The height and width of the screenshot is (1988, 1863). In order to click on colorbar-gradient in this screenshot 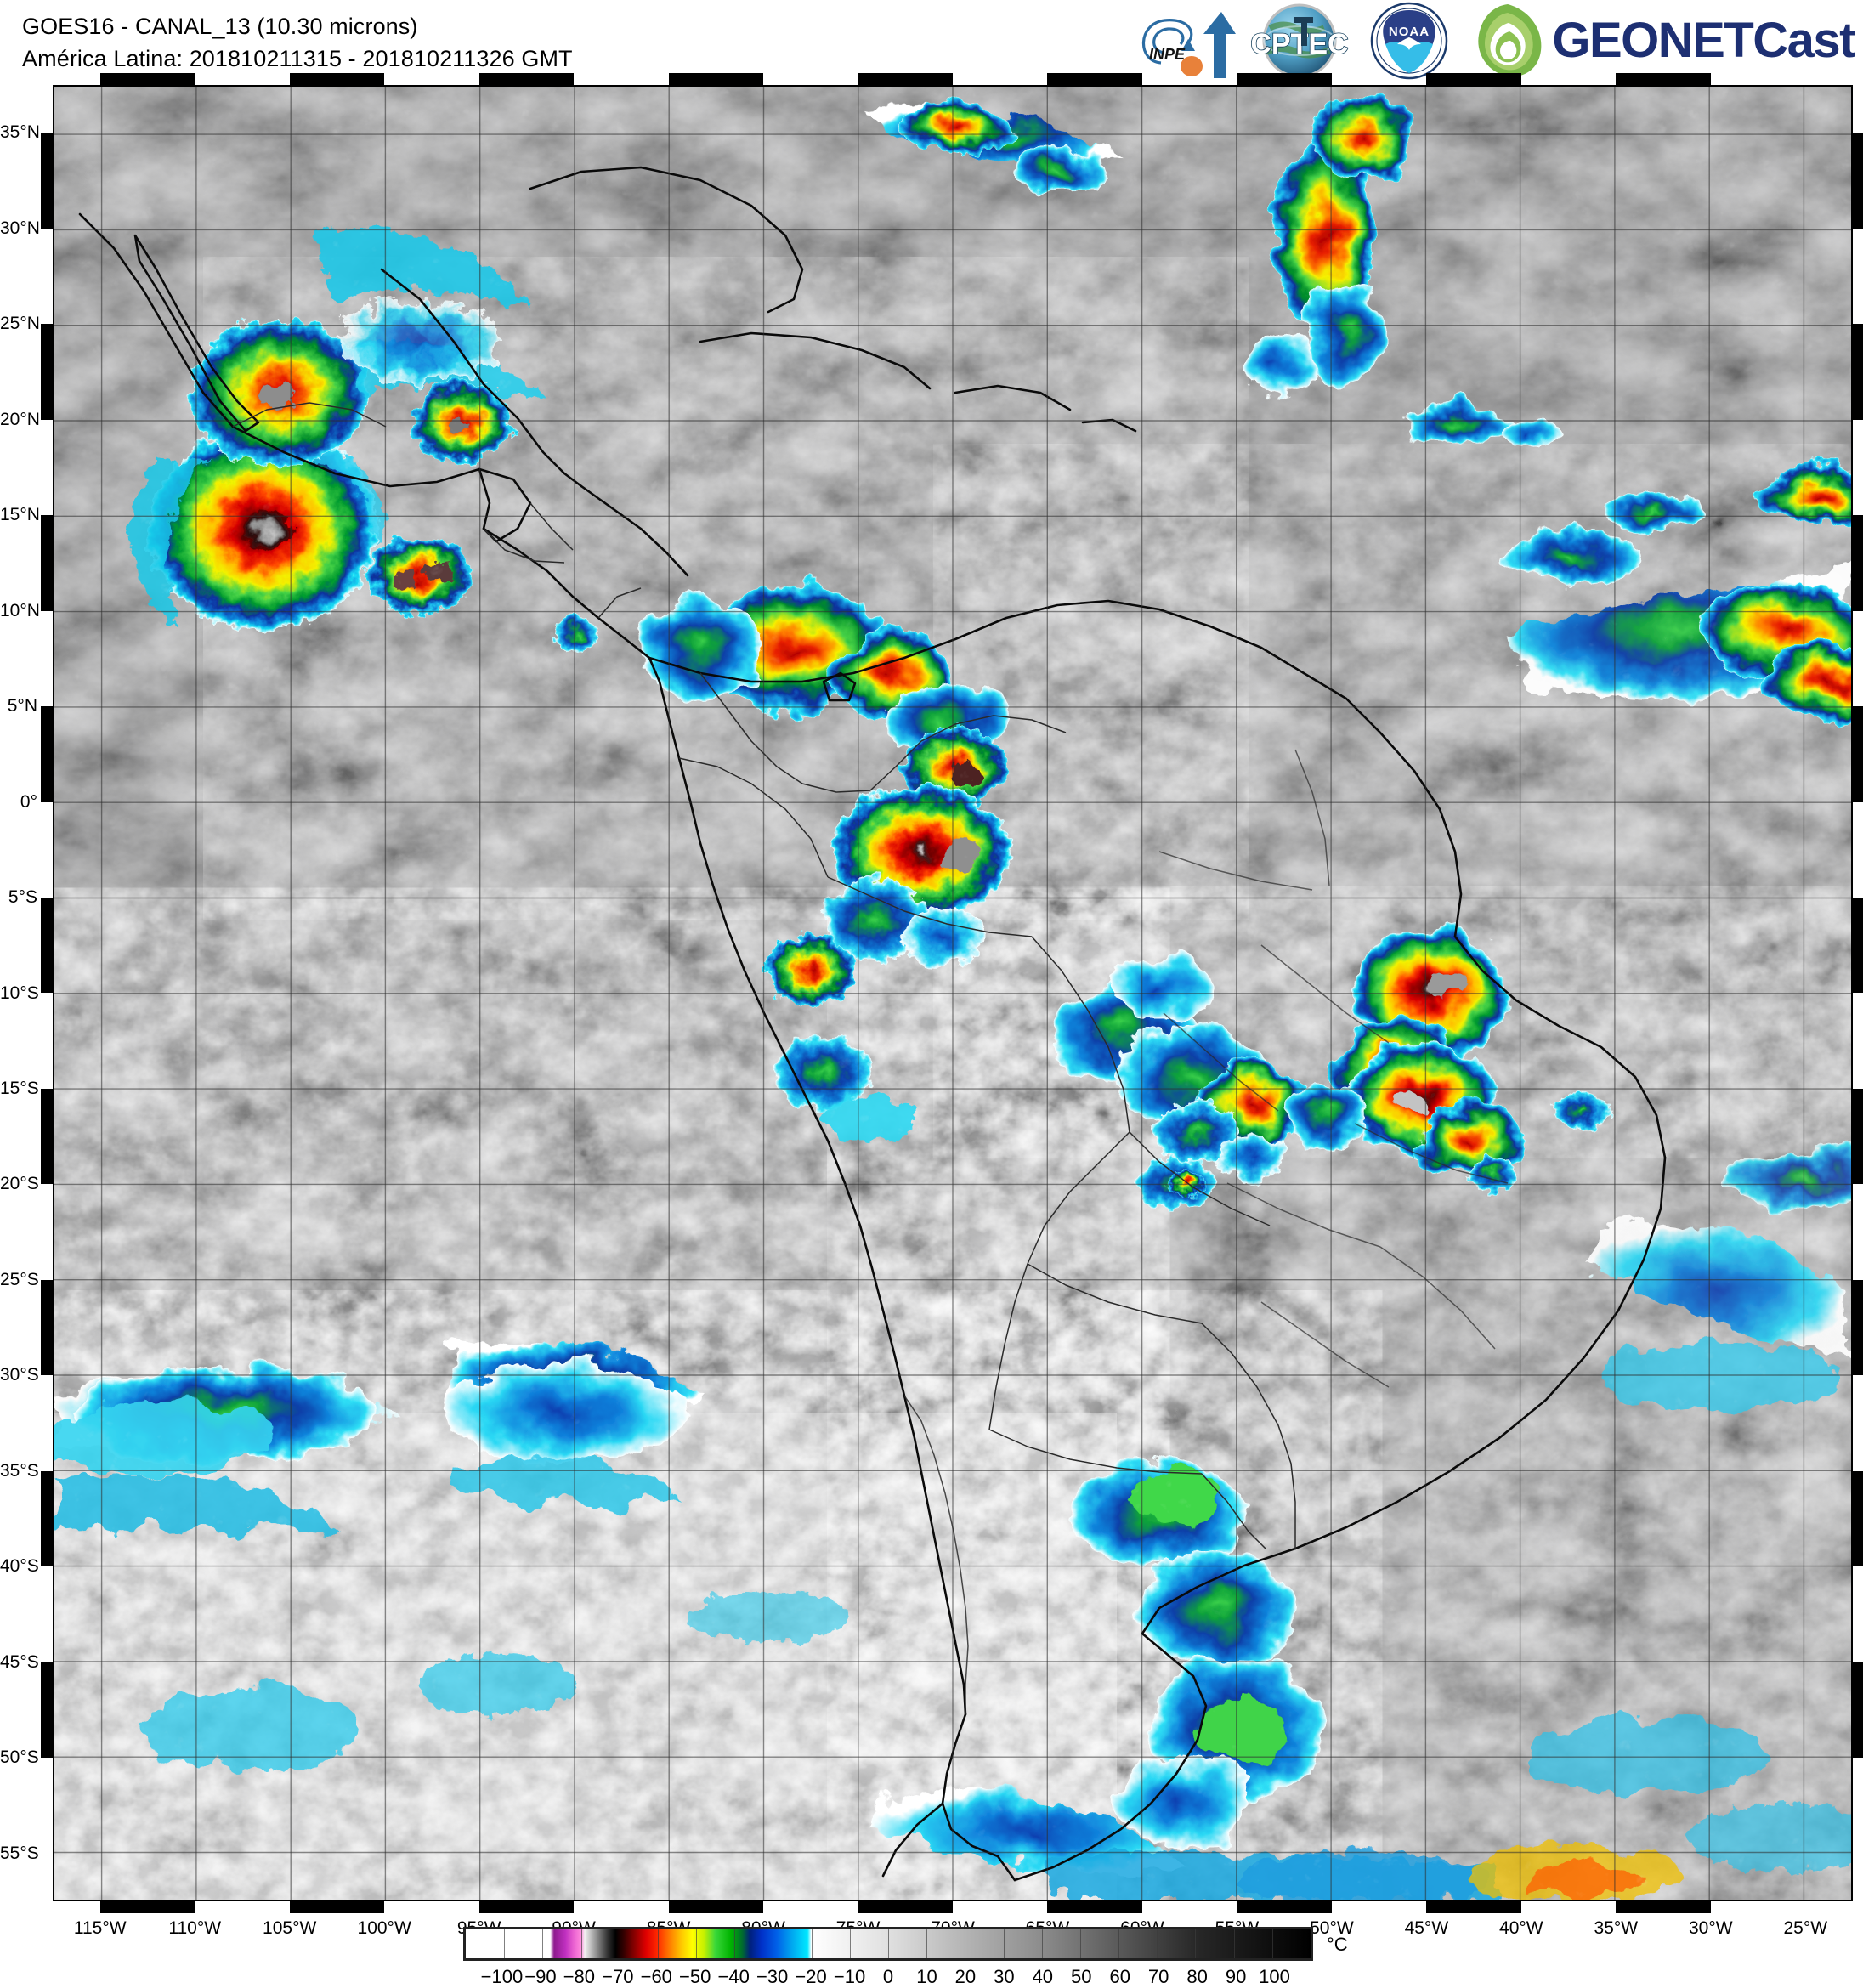, I will do `click(888, 1944)`.